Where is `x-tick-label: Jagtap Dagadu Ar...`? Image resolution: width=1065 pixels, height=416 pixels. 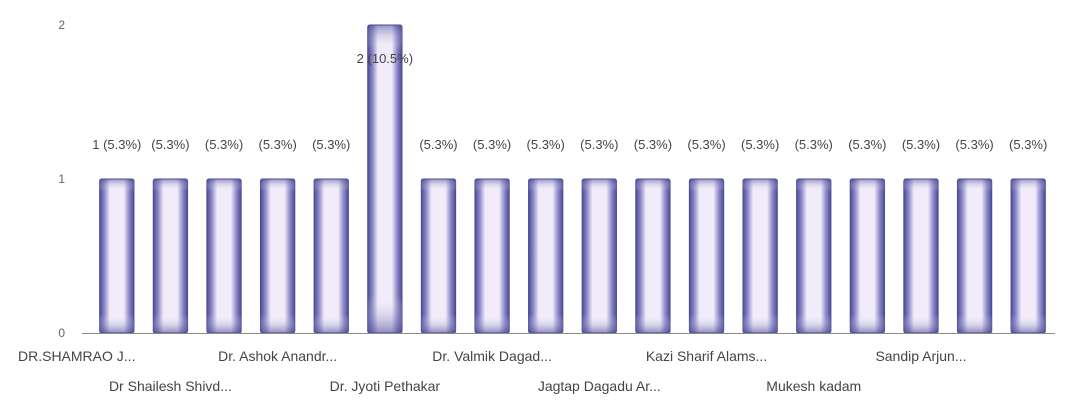
x-tick-label: Jagtap Dagadu Ar... is located at coordinates (599, 386).